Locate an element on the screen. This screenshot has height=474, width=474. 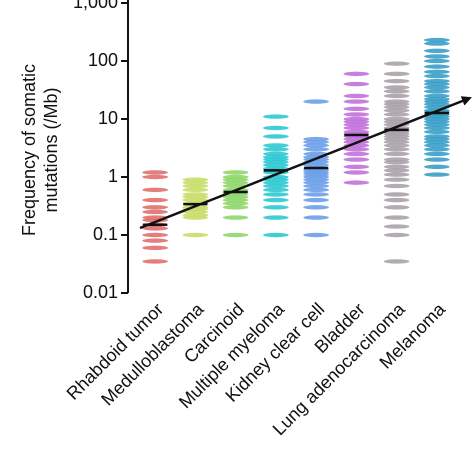
y-axis-label: Frequency of somatic is located at coordinates (29, 150).